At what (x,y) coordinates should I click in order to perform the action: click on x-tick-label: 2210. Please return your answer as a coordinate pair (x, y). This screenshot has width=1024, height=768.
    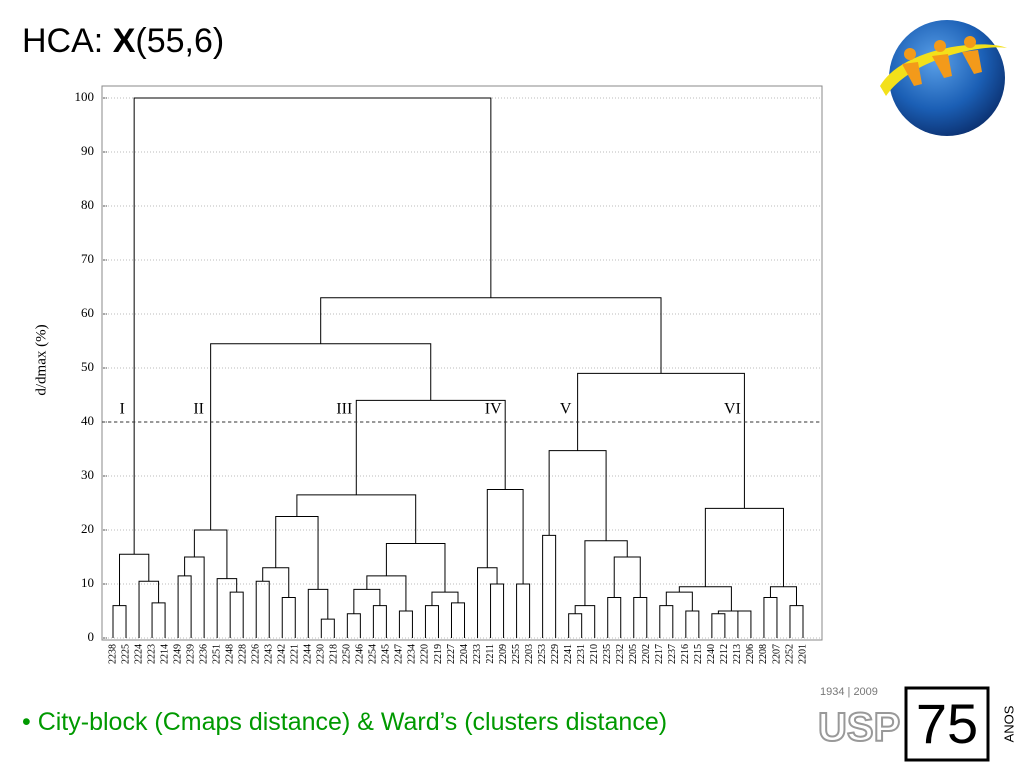
    Looking at the image, I should click on (594, 654).